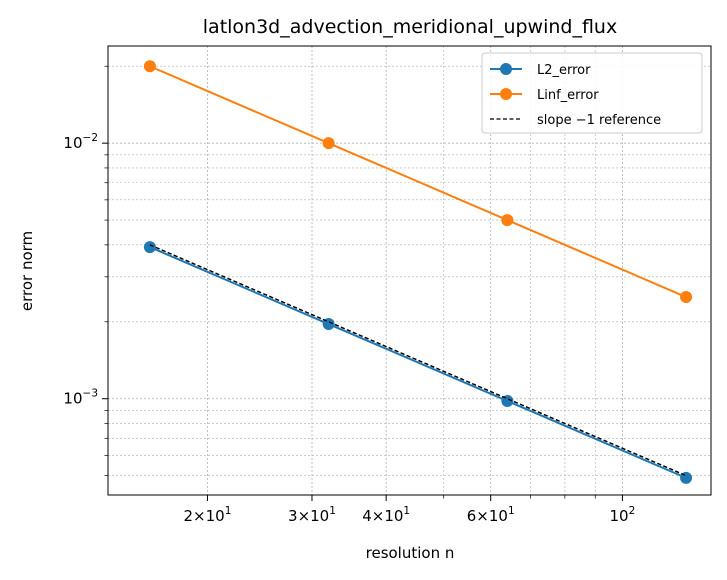 Image resolution: width=727 pixels, height=580 pixels. I want to click on x-tick-label: 102, so click(623, 515).